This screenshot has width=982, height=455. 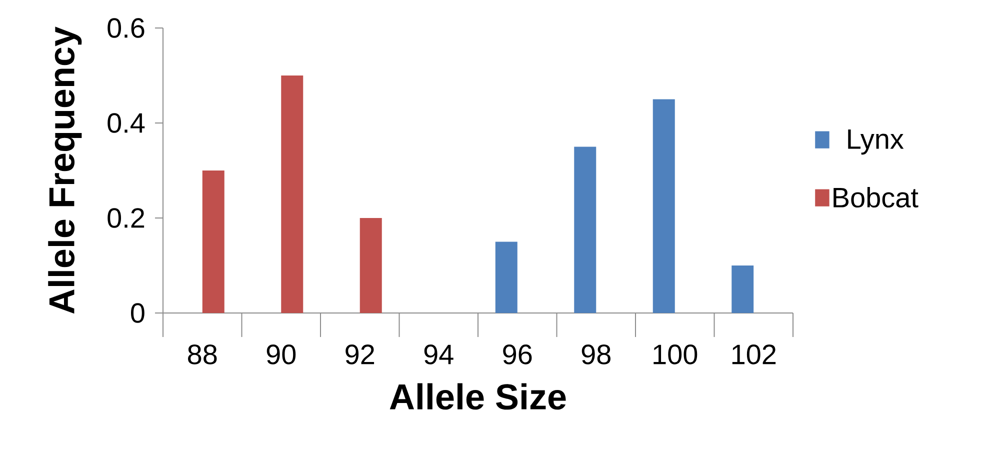 I want to click on x-tick-label: 90, so click(x=281, y=354).